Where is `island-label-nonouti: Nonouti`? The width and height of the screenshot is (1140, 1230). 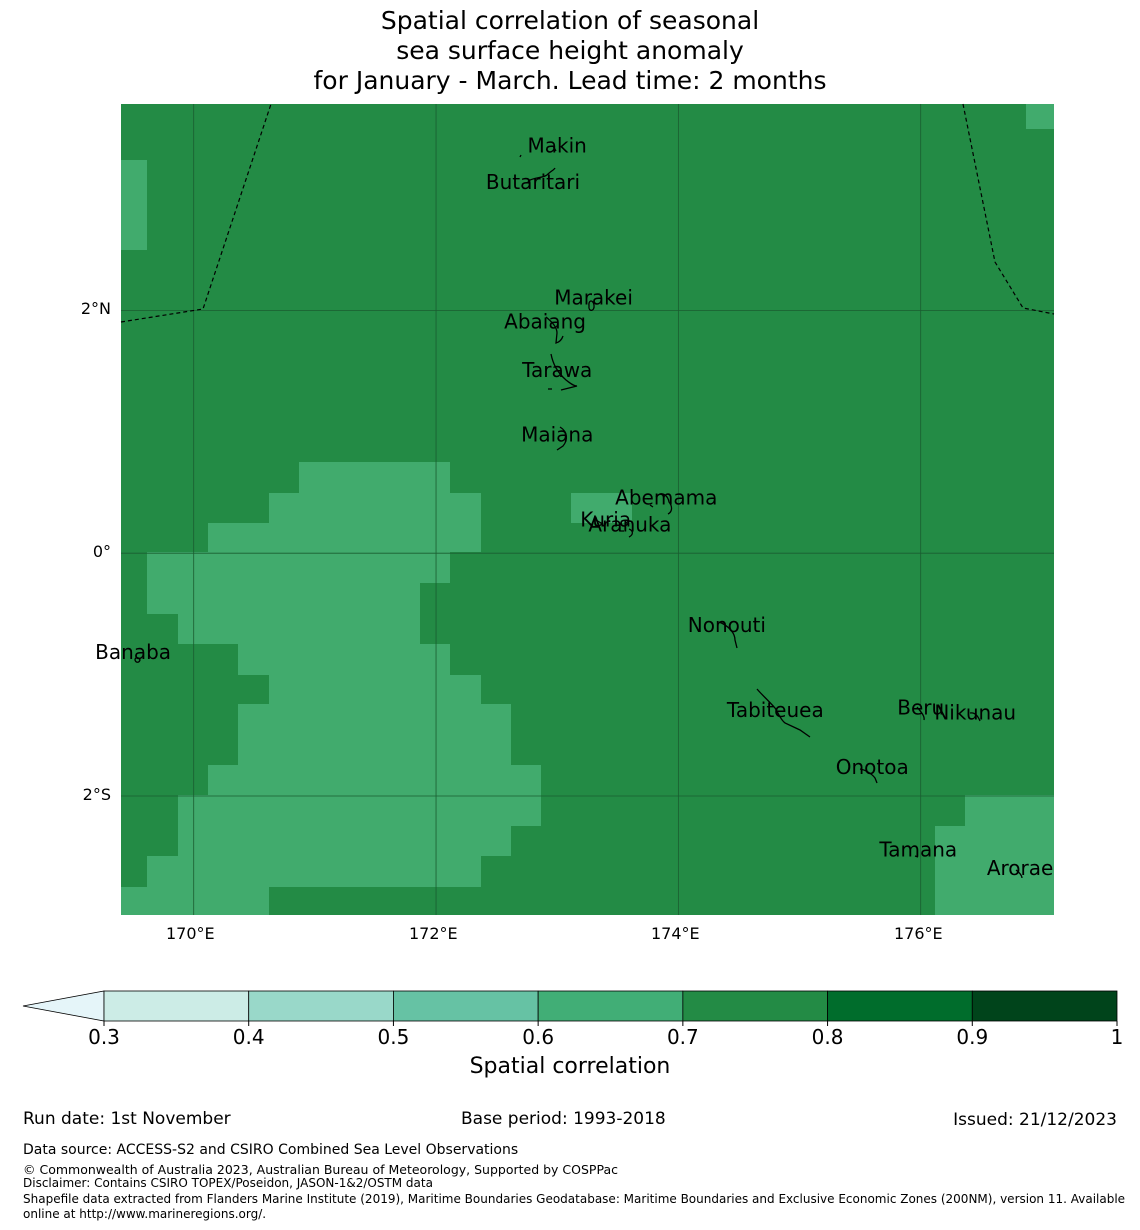 island-label-nonouti: Nonouti is located at coordinates (727, 625).